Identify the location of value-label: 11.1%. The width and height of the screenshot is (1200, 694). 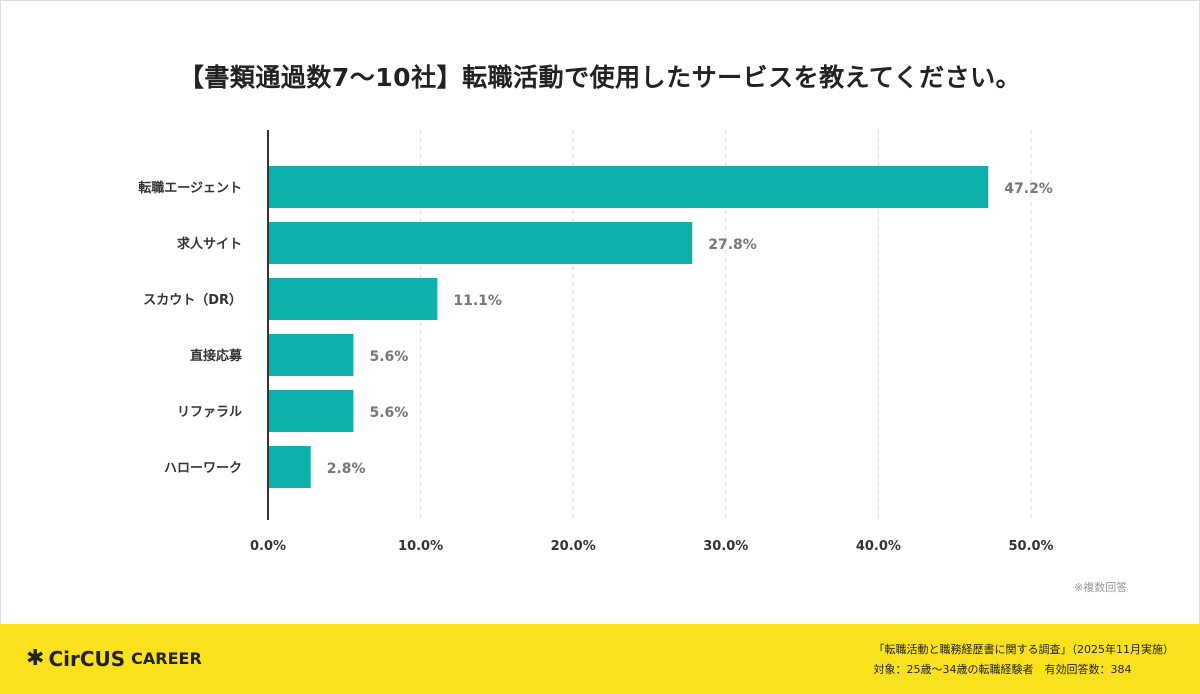
(477, 301).